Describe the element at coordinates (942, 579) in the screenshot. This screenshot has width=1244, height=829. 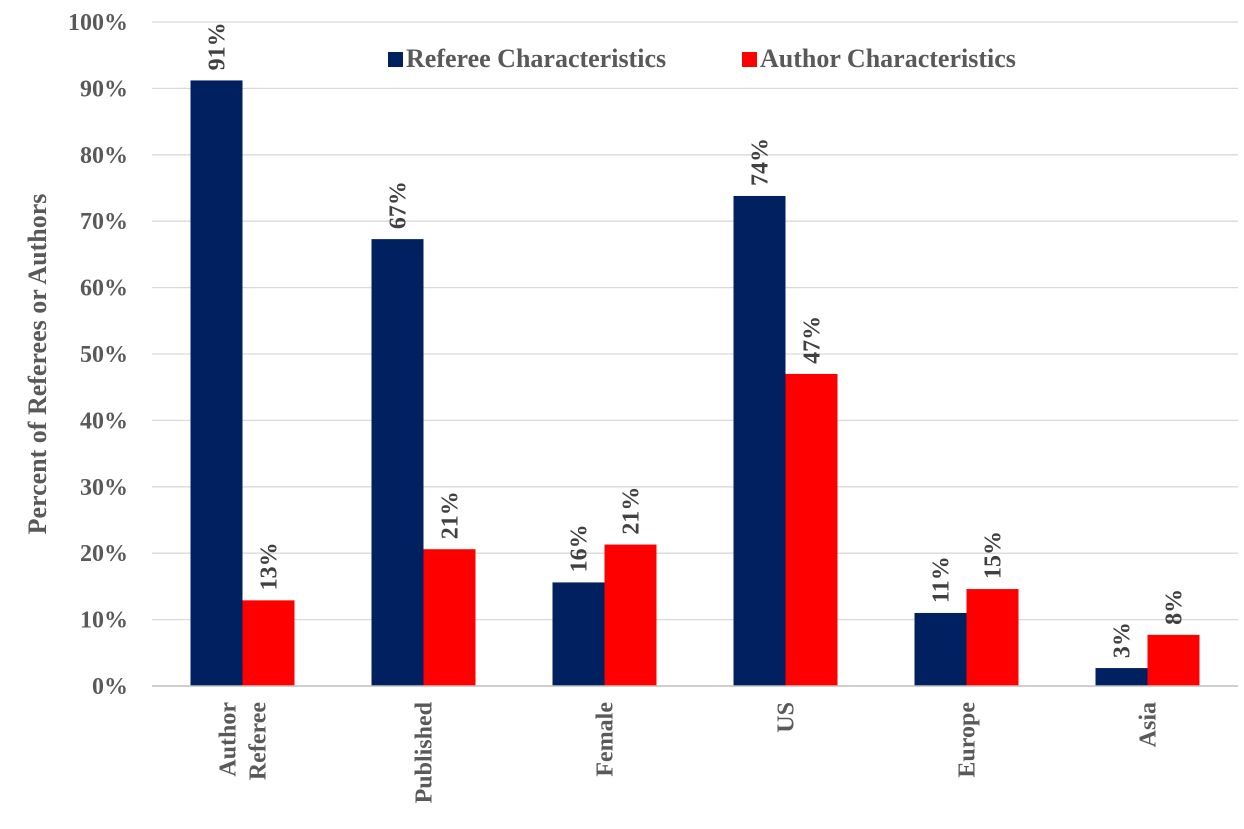
I see `data-label: 11%` at that location.